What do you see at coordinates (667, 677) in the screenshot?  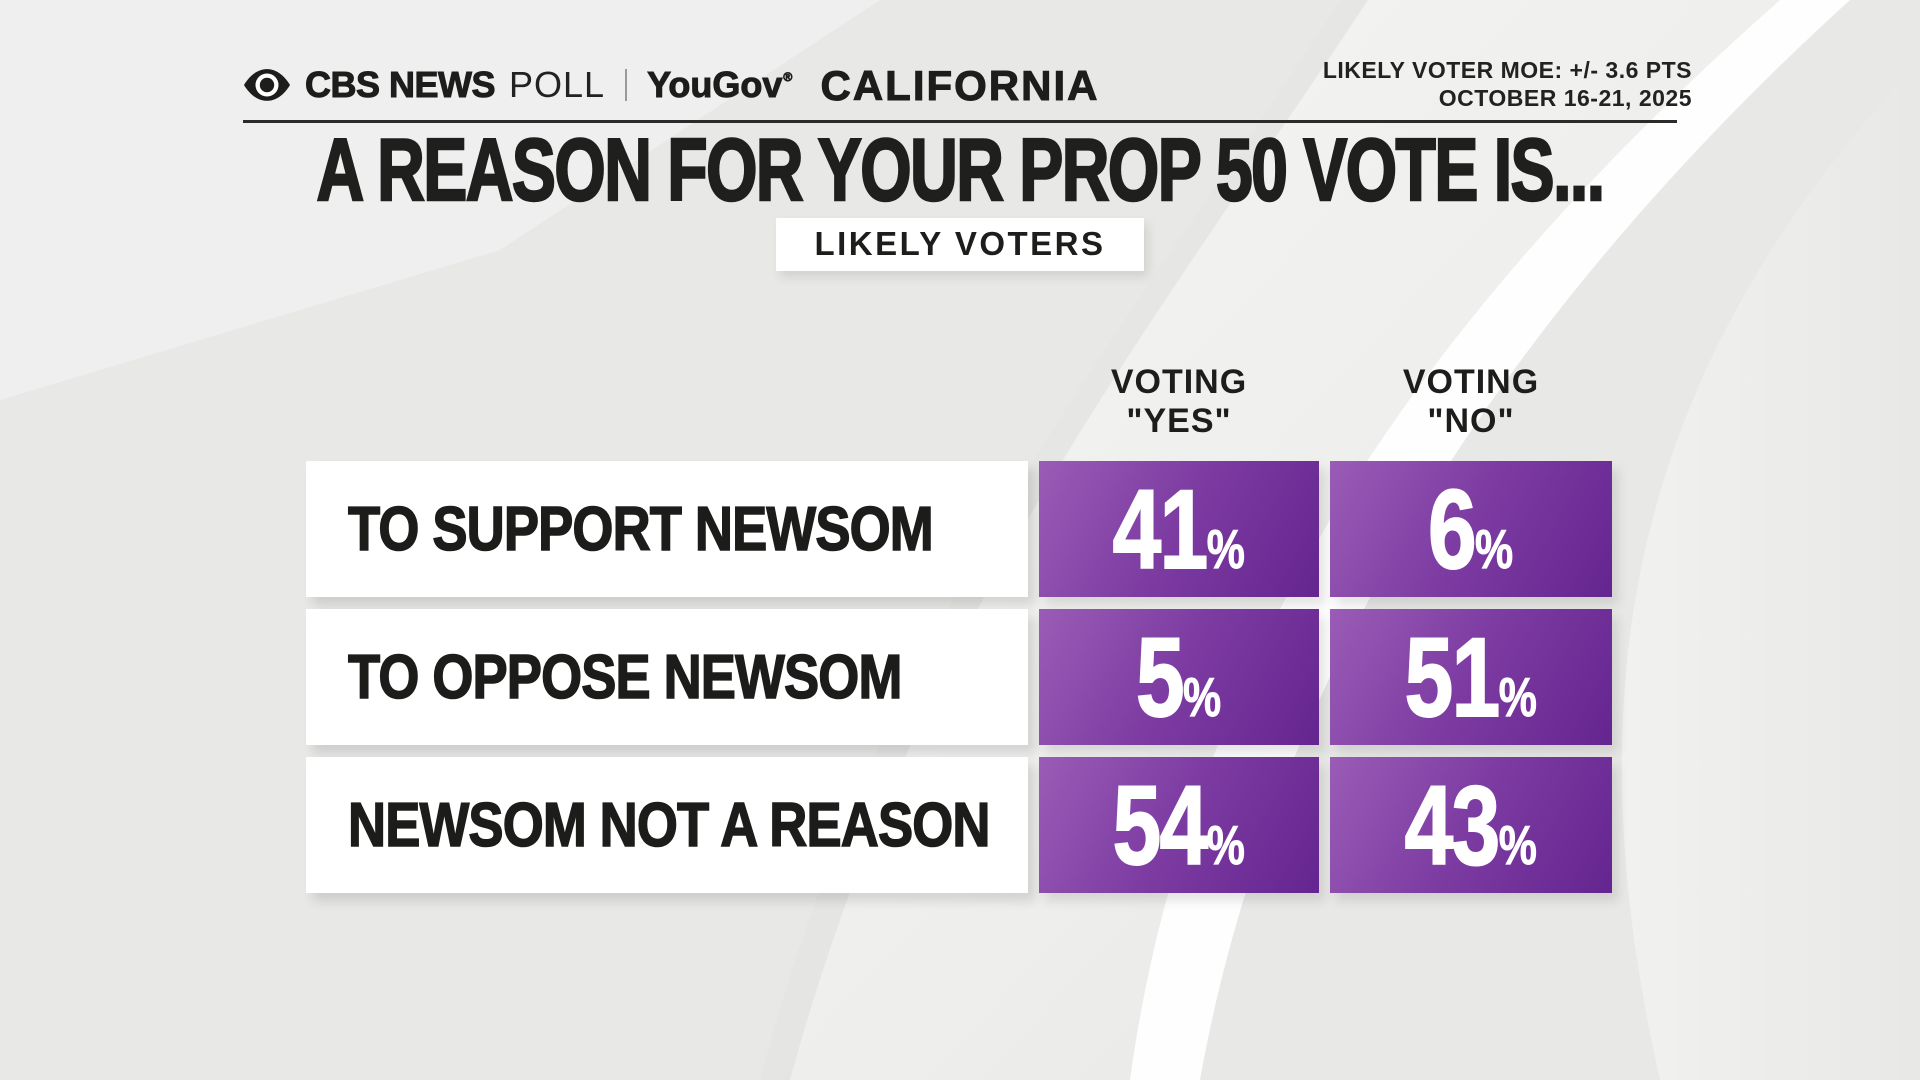 I see `row-label-oppose-newsom: TO OPPOSE NEWSOM` at bounding box center [667, 677].